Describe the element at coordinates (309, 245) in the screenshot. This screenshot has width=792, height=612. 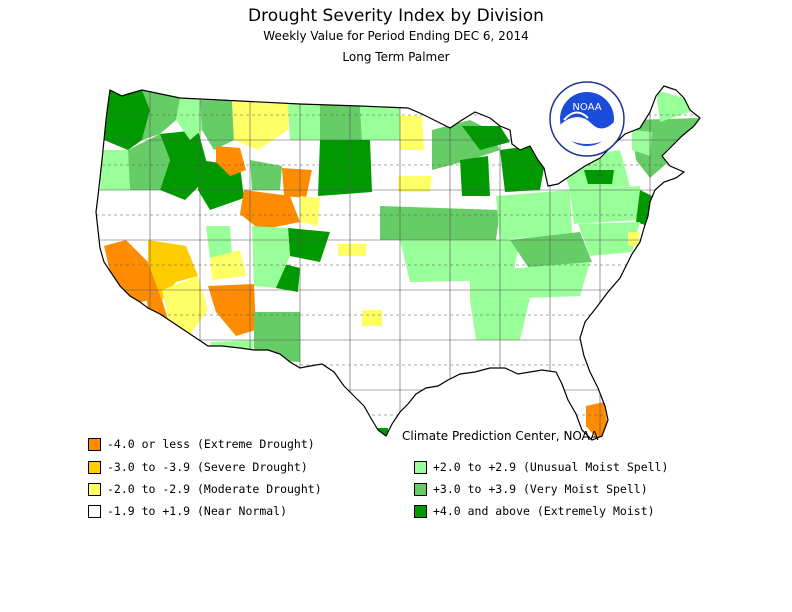
I see `region-co-north` at that location.